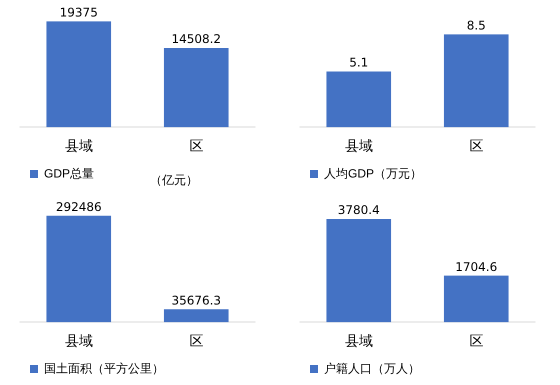 The height and width of the screenshot is (385, 560). I want to click on data-label: 5.1, so click(358, 63).